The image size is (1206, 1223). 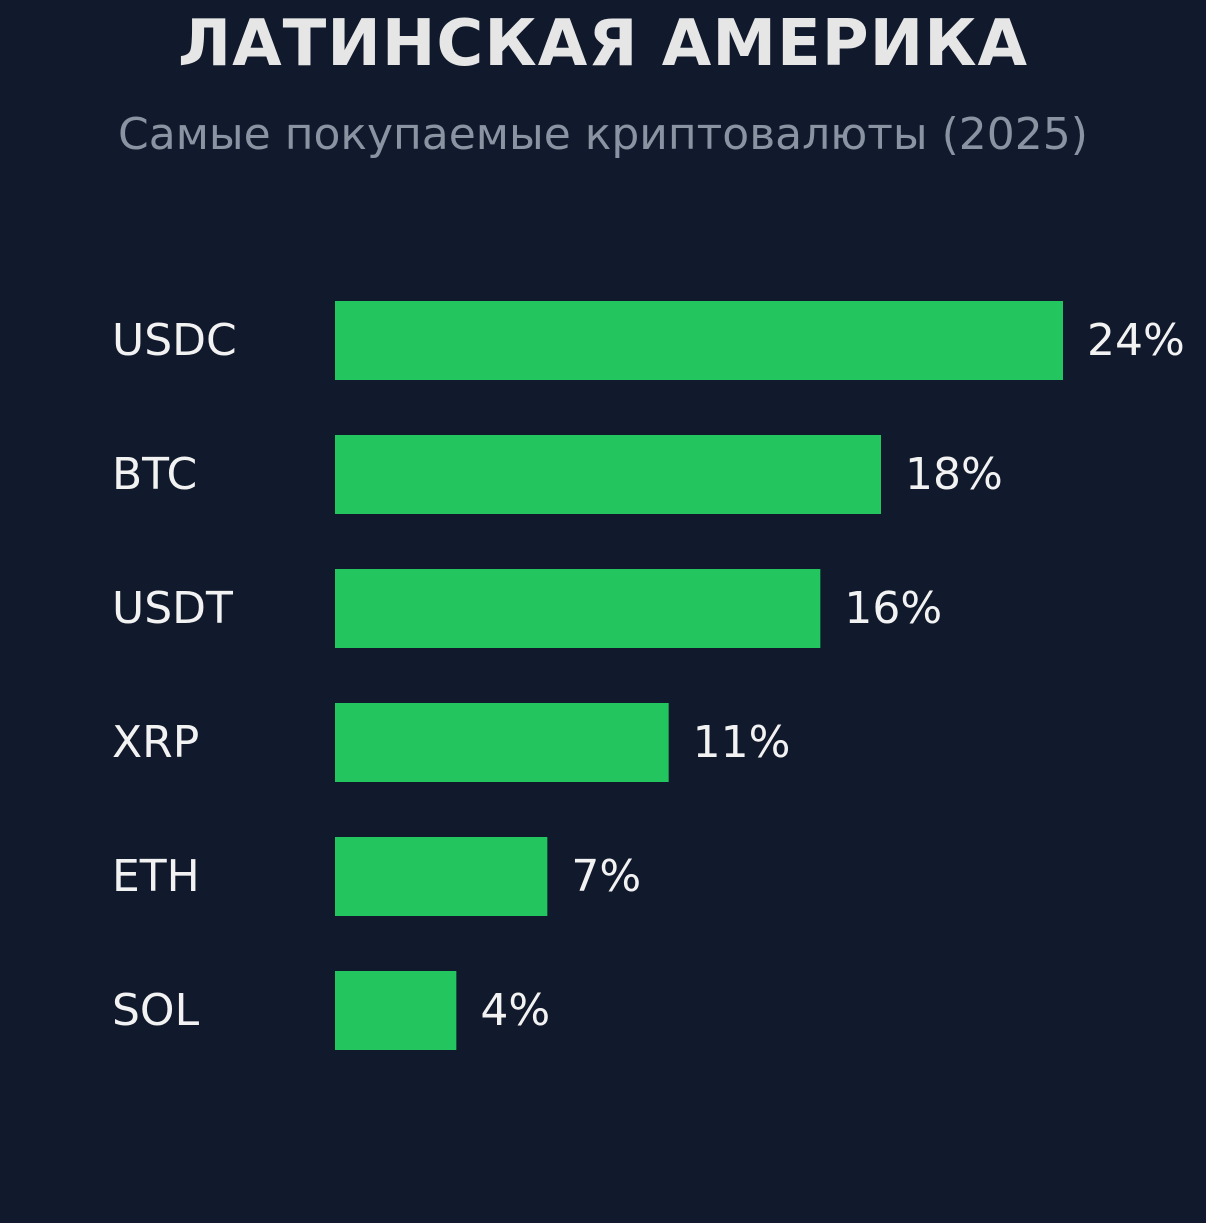 I want to click on bar-eth, so click(x=441, y=876).